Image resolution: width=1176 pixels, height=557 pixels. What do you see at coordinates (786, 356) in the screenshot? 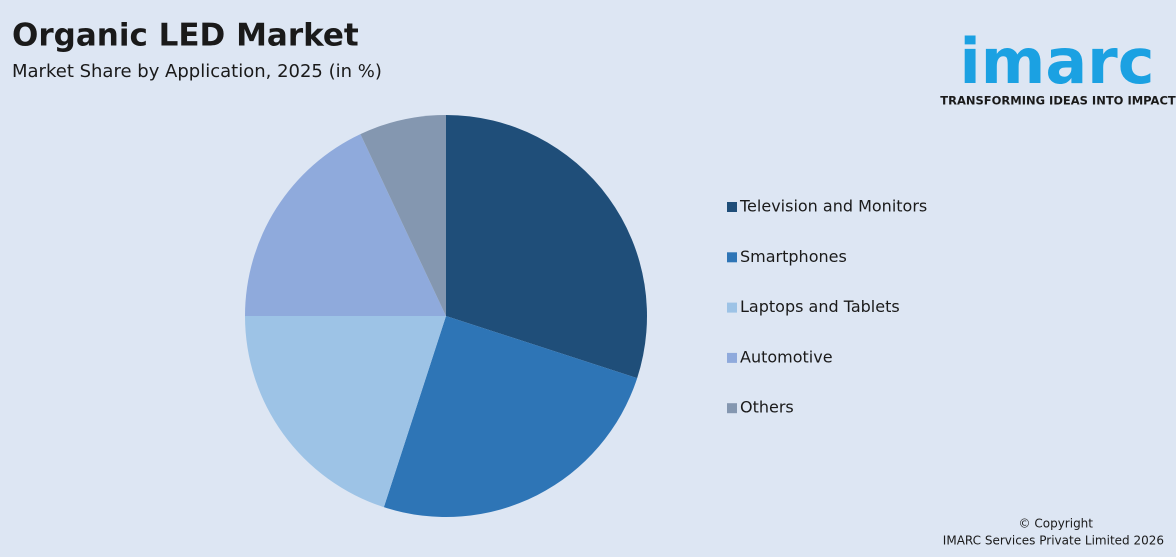
I see `legend-label: Automotive` at bounding box center [786, 356].